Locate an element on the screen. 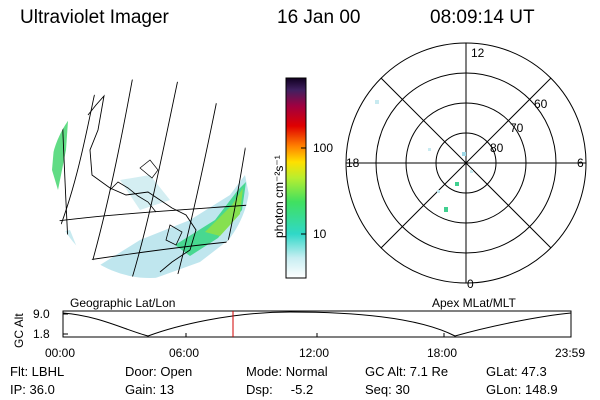 The image size is (600, 400). mlt-label-12: 12 is located at coordinates (478, 53).